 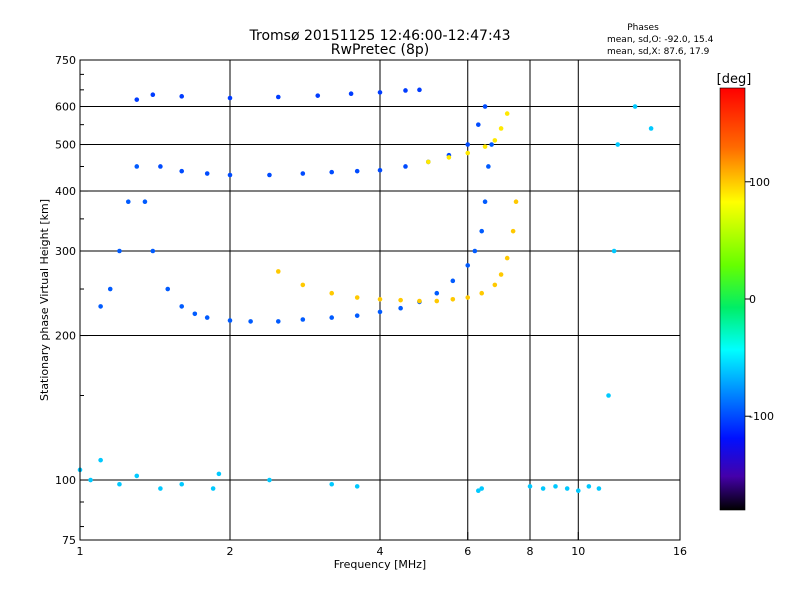 What do you see at coordinates (658, 52) in the screenshot?
I see `phases-stats-x-mode: mean, sd,X: 87.6, 17.9` at bounding box center [658, 52].